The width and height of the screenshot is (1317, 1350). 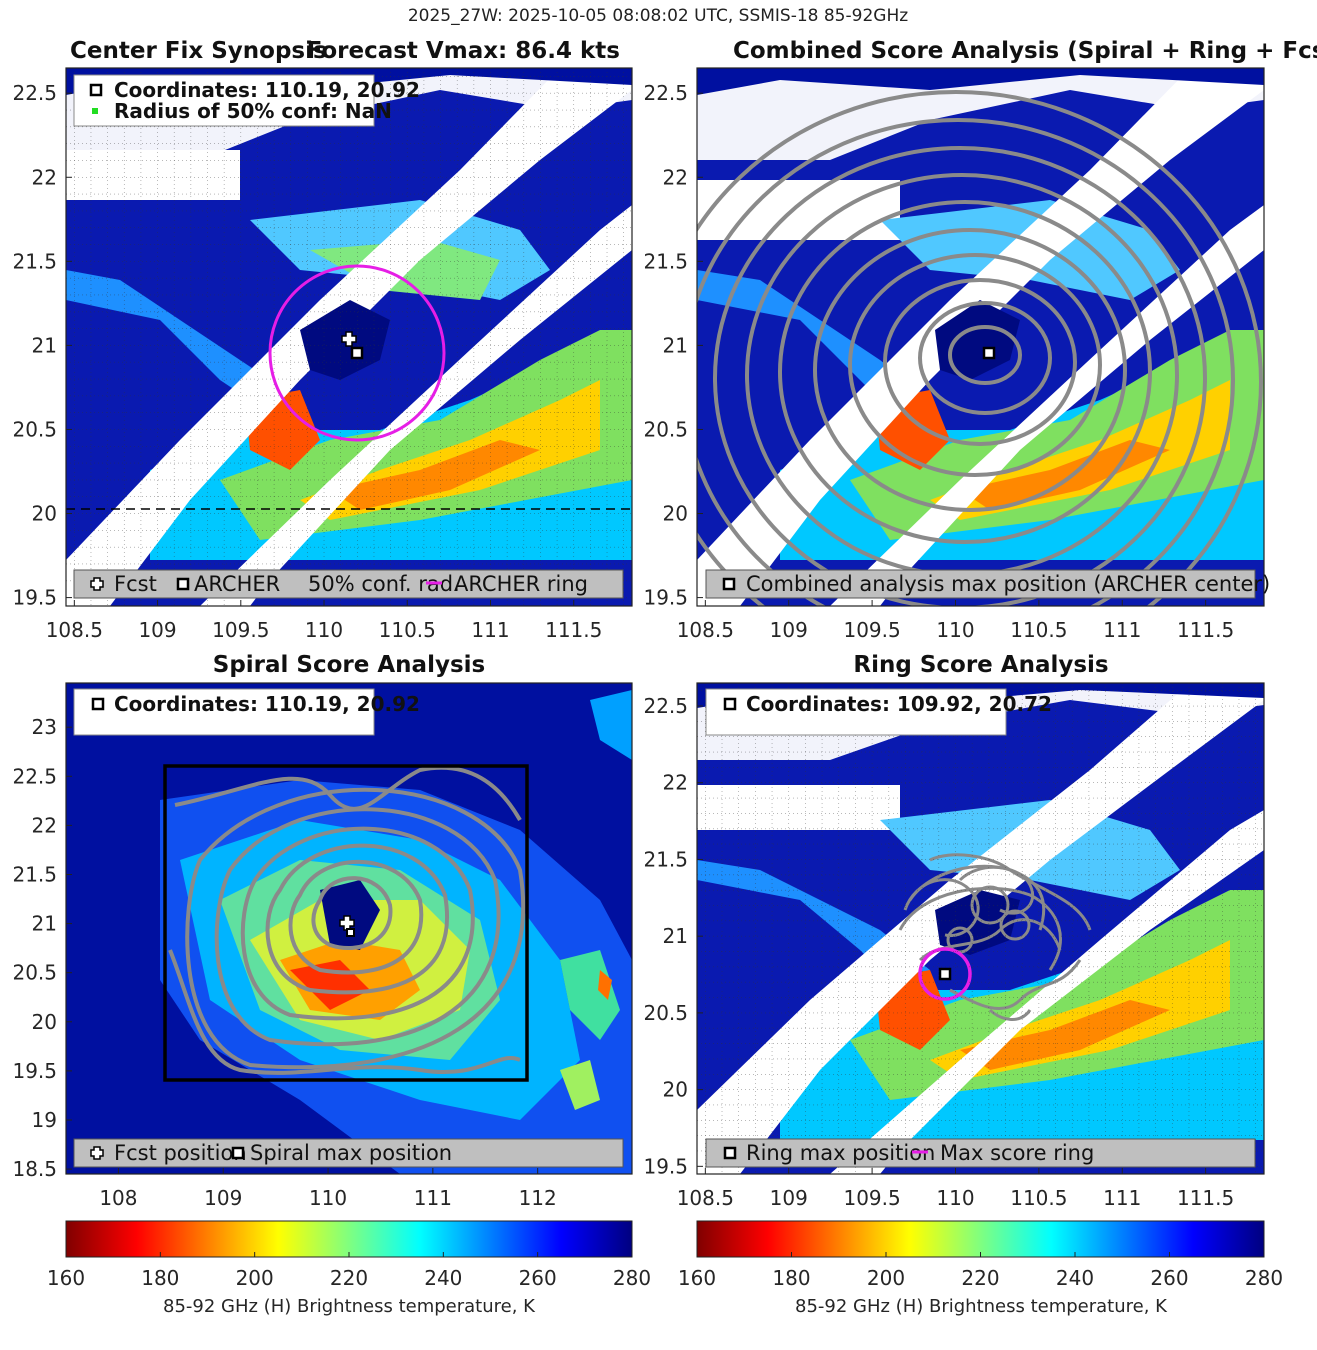 What do you see at coordinates (980, 1278) in the screenshot?
I see `colorbar-tick-label: 220` at bounding box center [980, 1278].